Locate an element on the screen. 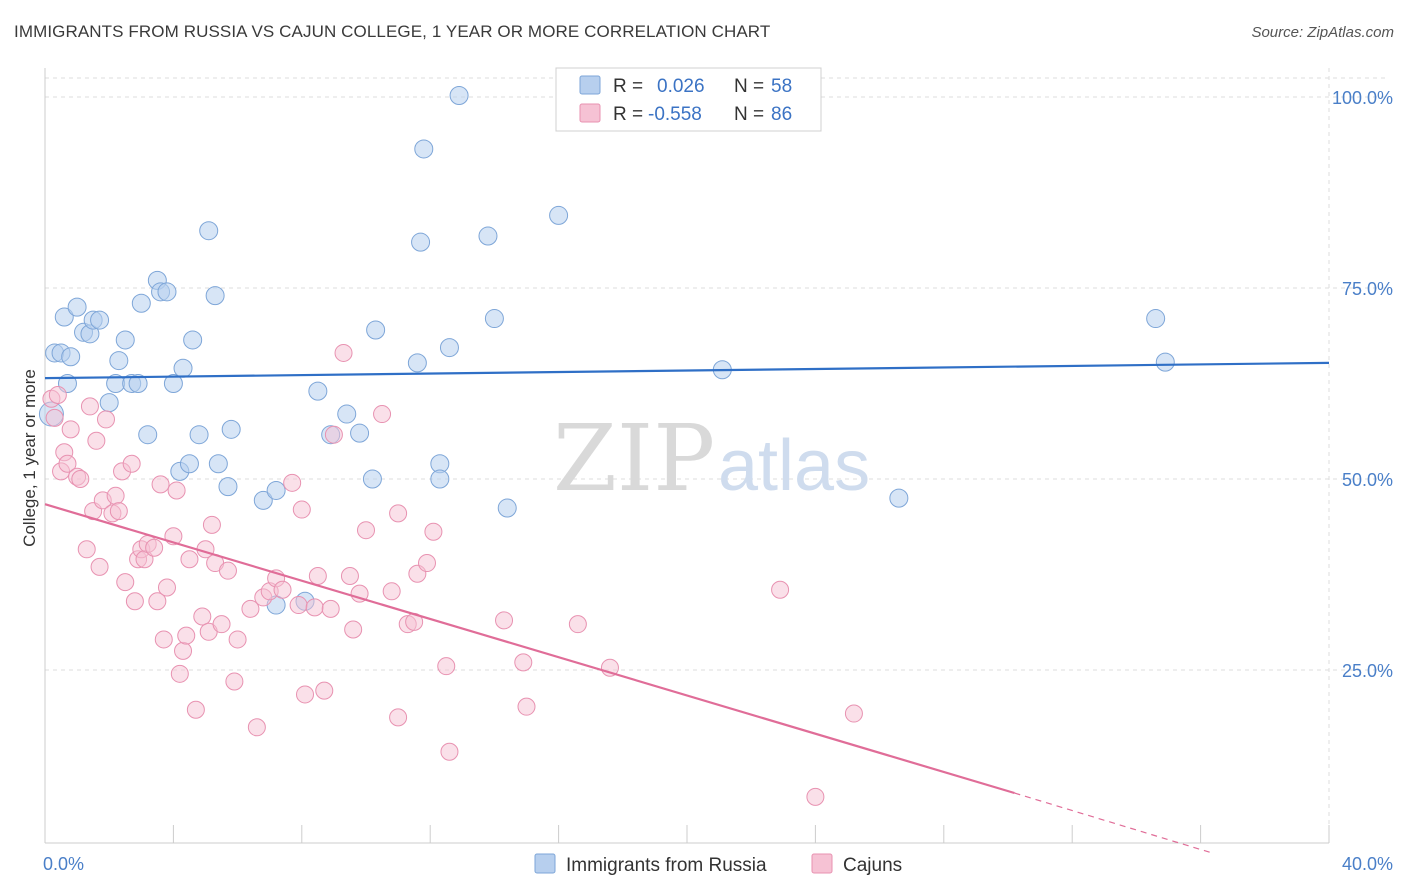 This screenshot has width=1406, height=892. series-legend: Immigrants from Russia Cajuns is located at coordinates (718, 864).